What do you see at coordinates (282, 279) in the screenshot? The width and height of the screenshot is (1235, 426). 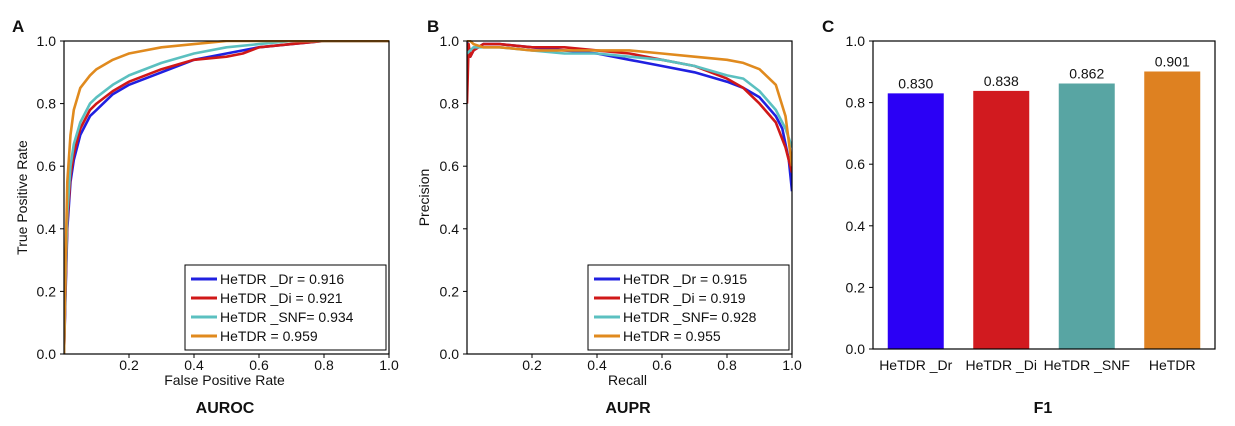 I see `legend-label: HeTDR _Dr = 0.916` at bounding box center [282, 279].